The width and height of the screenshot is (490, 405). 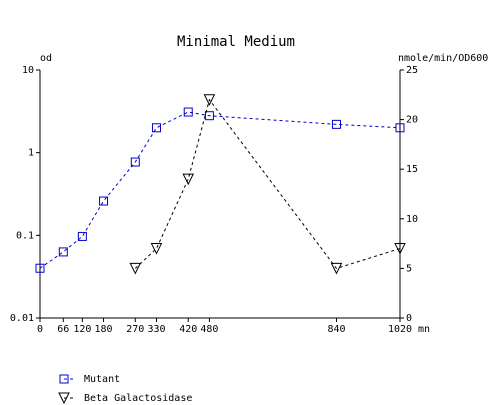 I want to click on x-tick-label: 420, so click(x=188, y=329).